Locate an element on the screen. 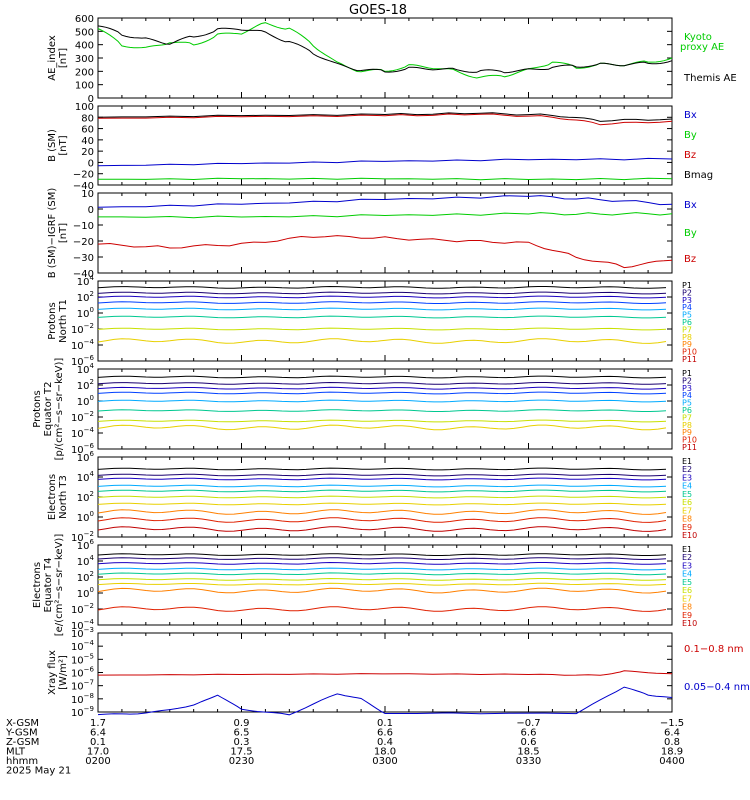 The width and height of the screenshot is (750, 800). plot-title: GOES-18 is located at coordinates (378, 10).